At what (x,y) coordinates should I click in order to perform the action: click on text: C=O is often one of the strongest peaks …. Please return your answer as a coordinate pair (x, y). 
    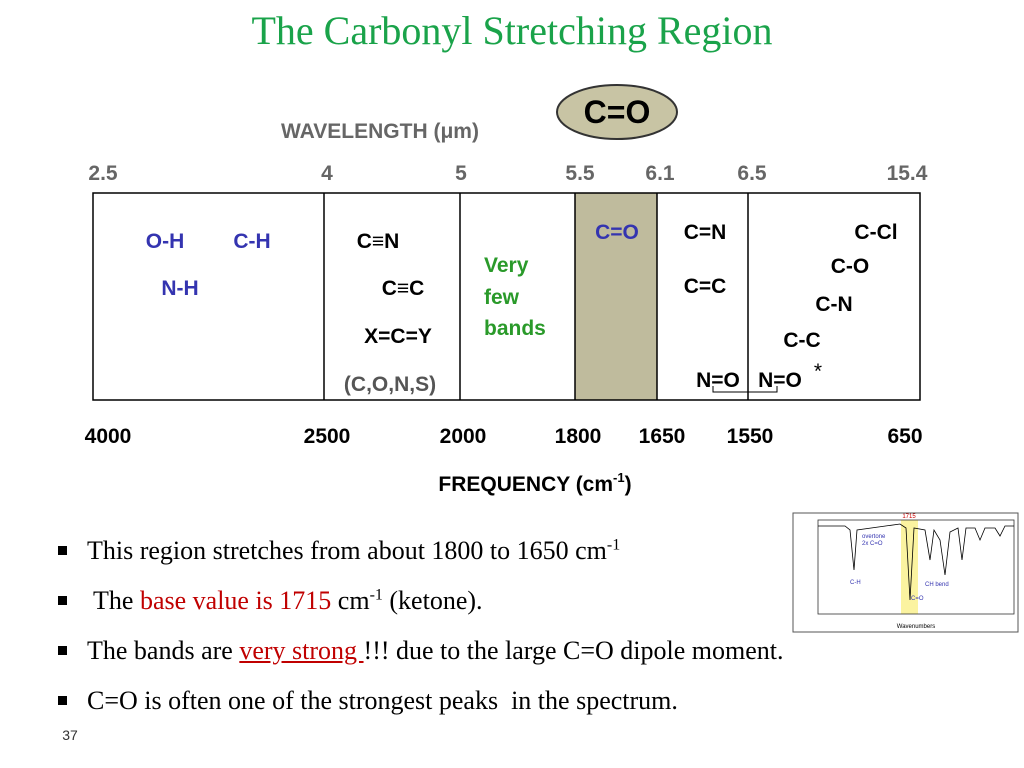
    Looking at the image, I should click on (382, 700).